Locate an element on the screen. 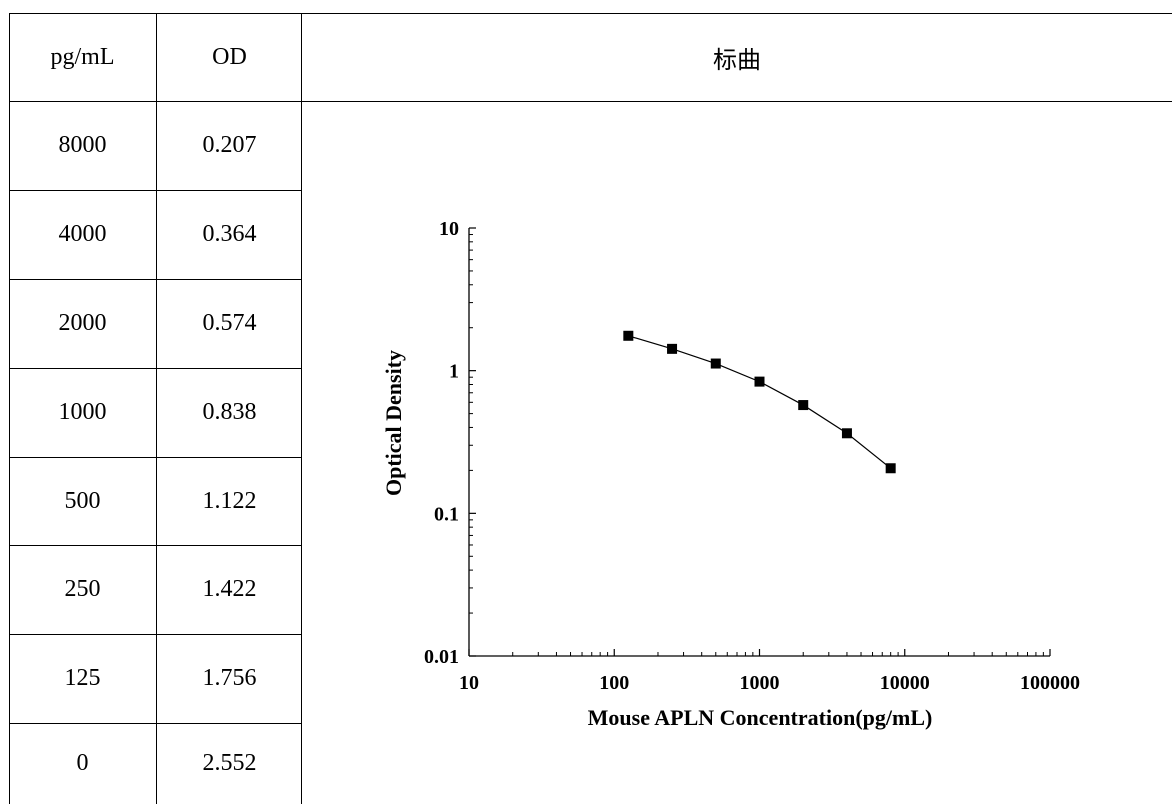 The height and width of the screenshot is (804, 1172). table-cell-conc: 125 is located at coordinates (82, 678).